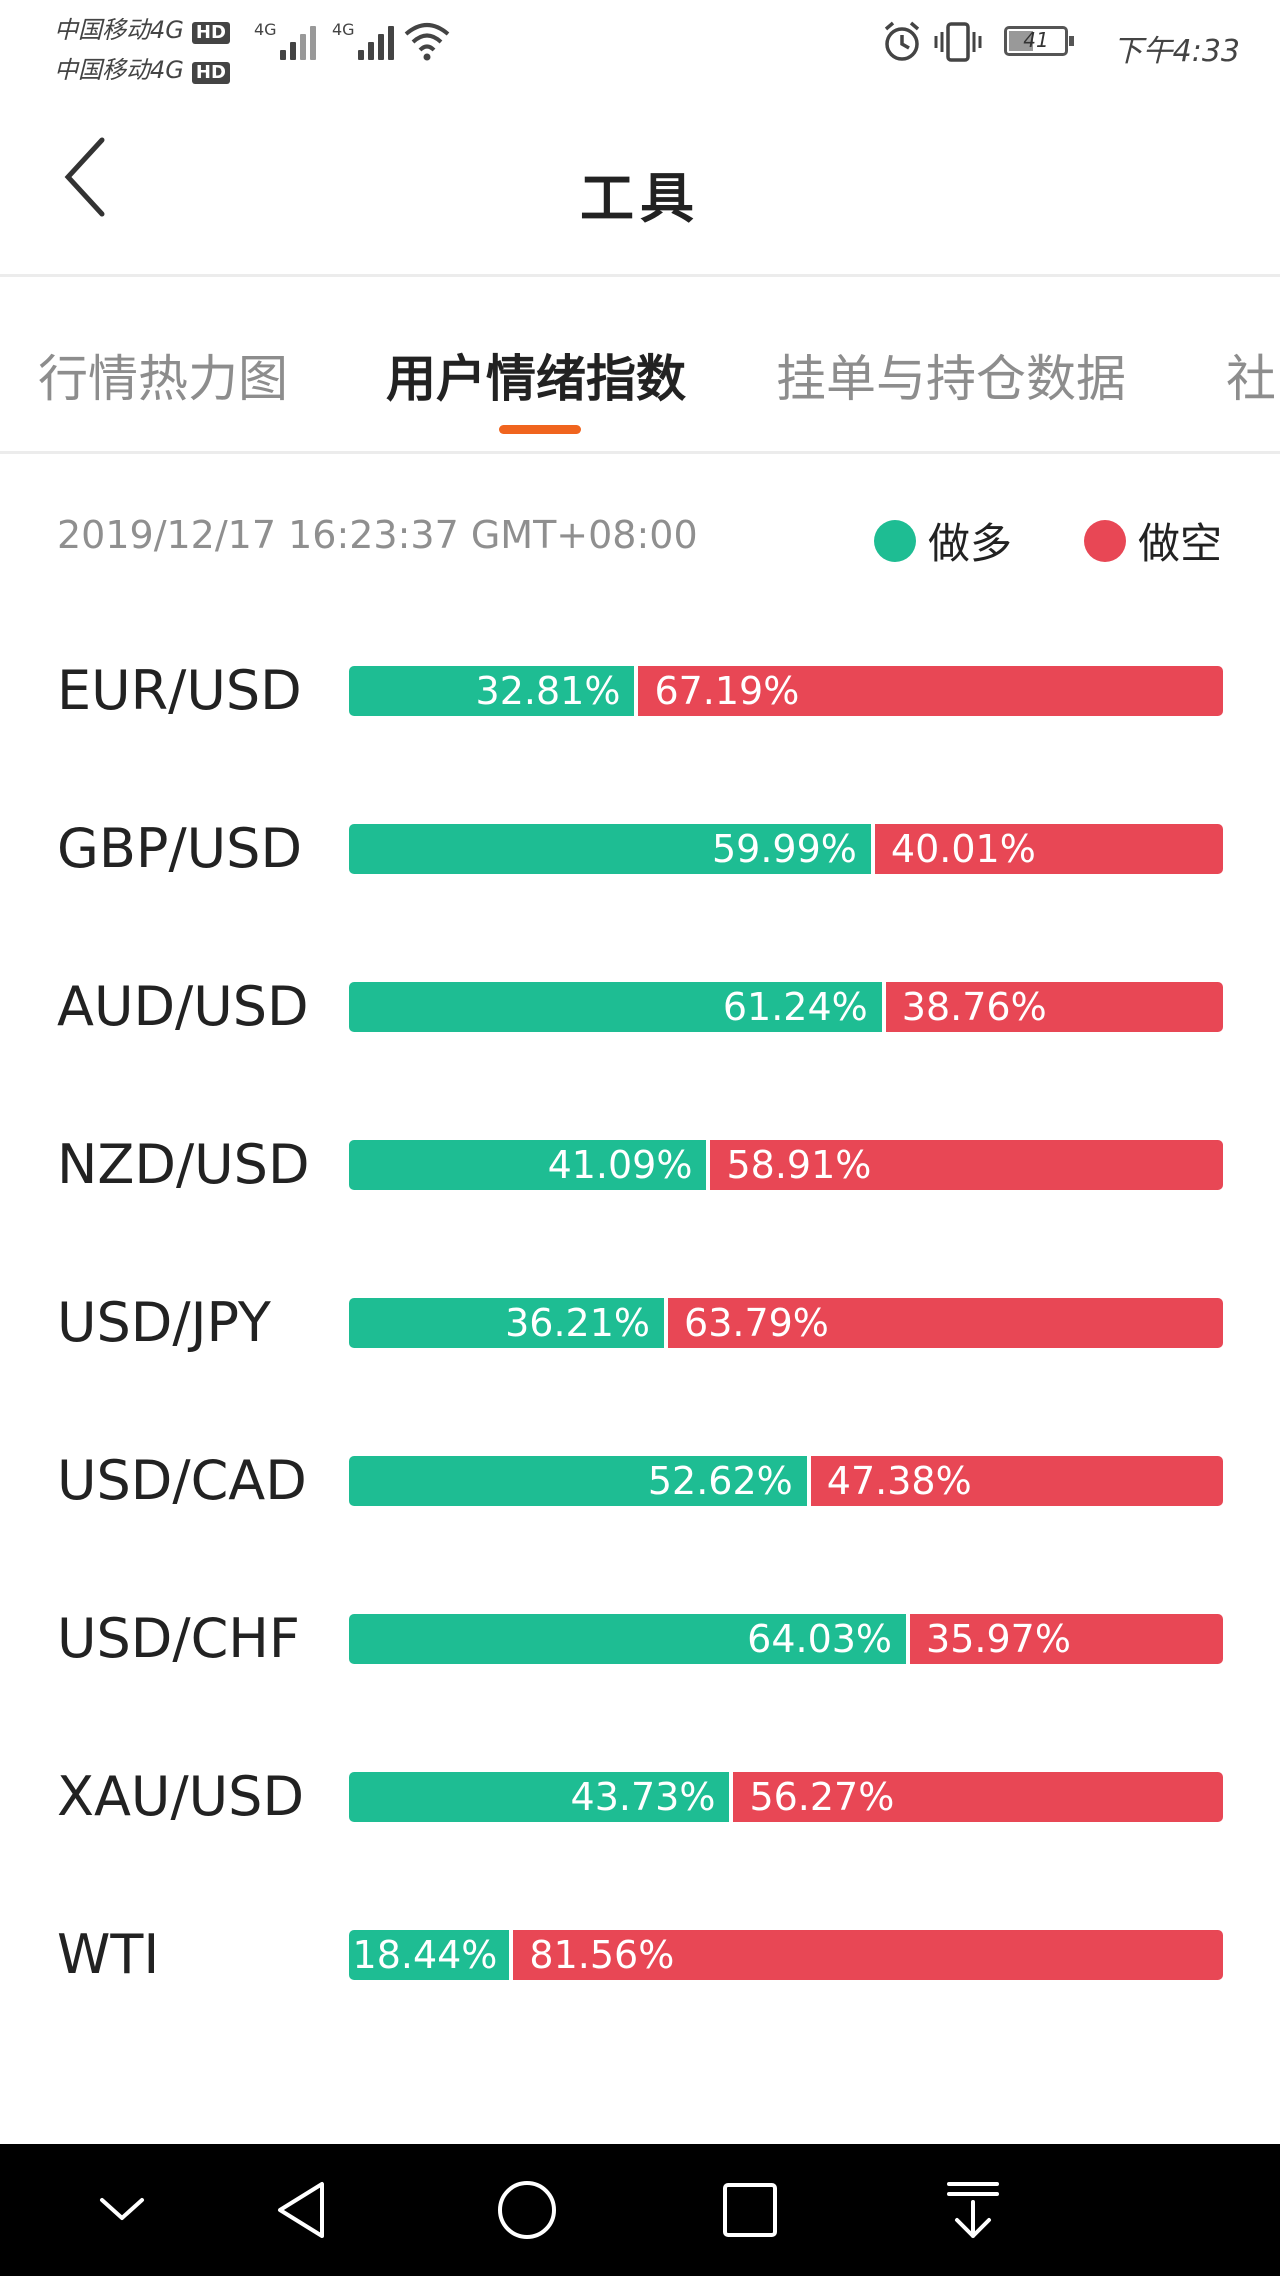 This screenshot has width=1280, height=2276. I want to click on battery-icon: 41, so click(1039, 41).